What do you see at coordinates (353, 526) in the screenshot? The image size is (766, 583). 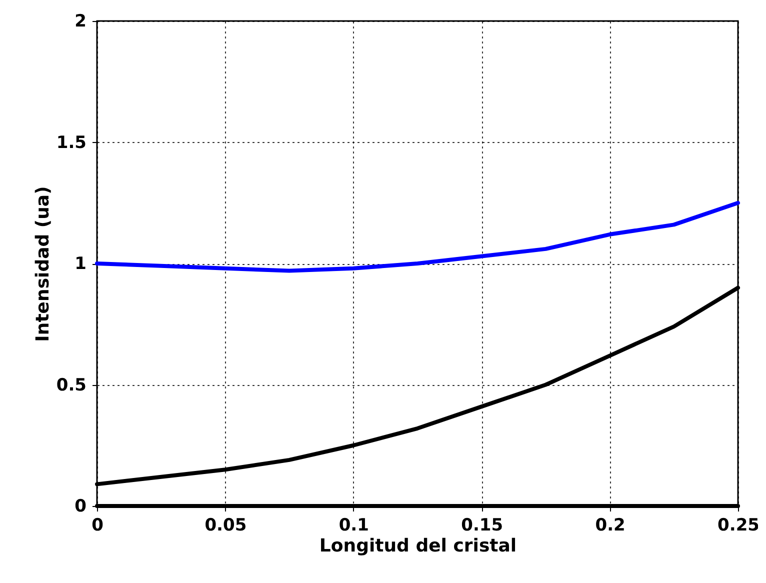 I see `x-tick-label: 0.1` at bounding box center [353, 526].